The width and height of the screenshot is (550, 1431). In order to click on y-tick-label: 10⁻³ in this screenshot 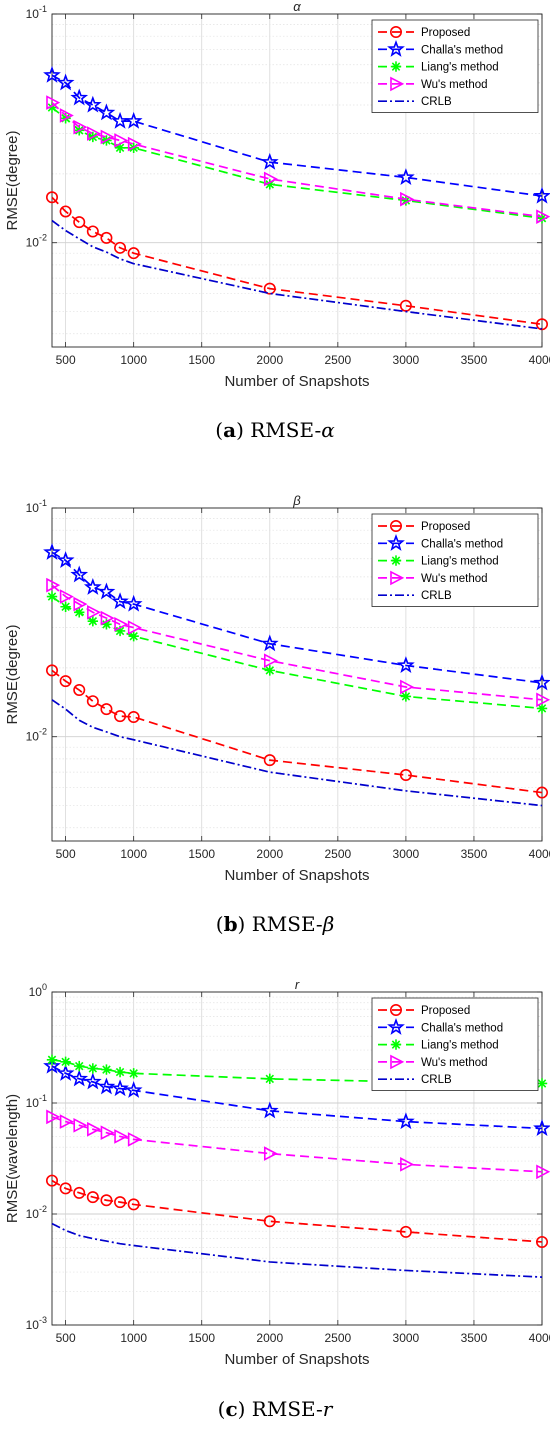, I will do `click(36, 1323)`.